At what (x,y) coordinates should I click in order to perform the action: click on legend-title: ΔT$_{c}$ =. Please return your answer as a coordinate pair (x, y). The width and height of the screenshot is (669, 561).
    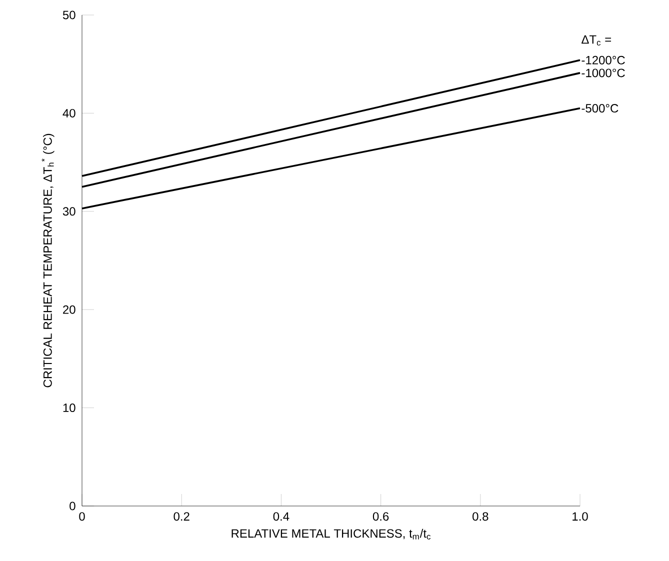
    Looking at the image, I should click on (597, 40).